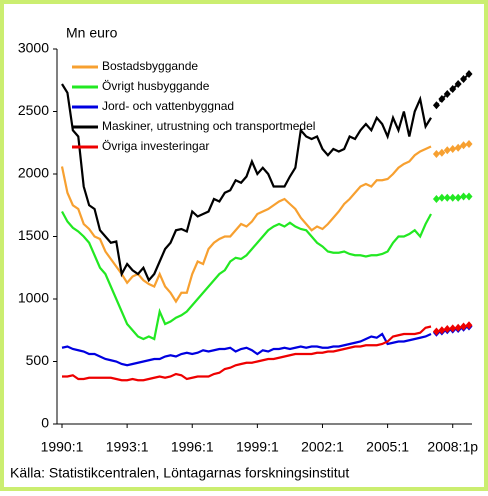 The height and width of the screenshot is (496, 488). Describe the element at coordinates (62, 447) in the screenshot. I see `x-tick-label: 1990:1` at that location.